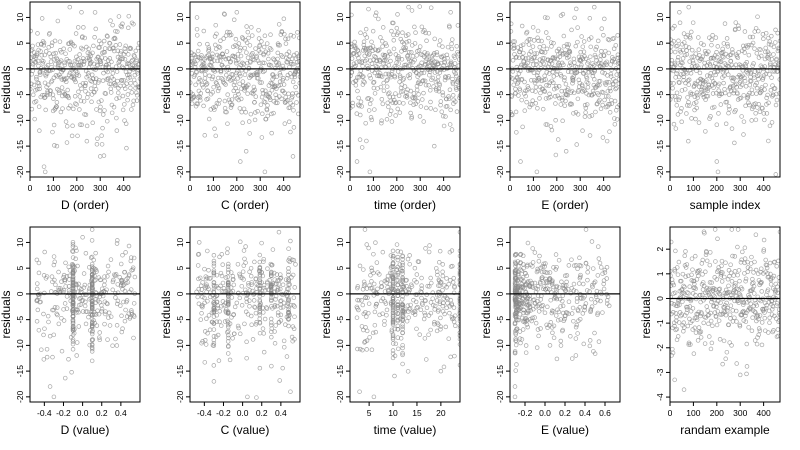 This screenshot has height=450, width=800. What do you see at coordinates (20, 293) in the screenshot?
I see `y-tick-label: 0` at bounding box center [20, 293].